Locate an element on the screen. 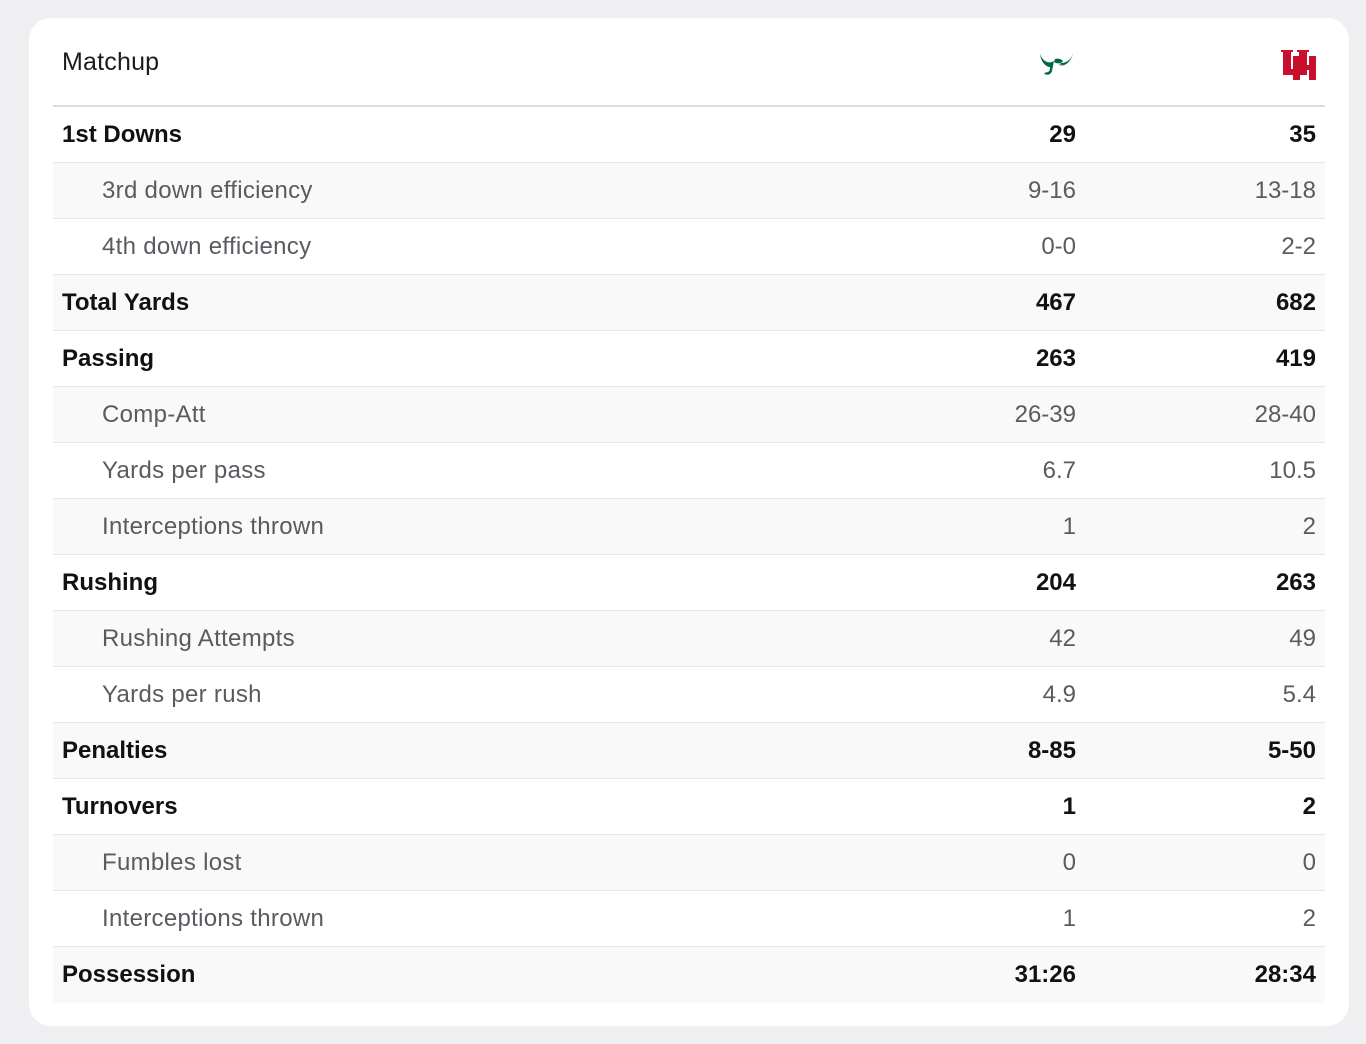 The width and height of the screenshot is (1366, 1044). stat-label: 3rd down efficiency is located at coordinates (207, 190).